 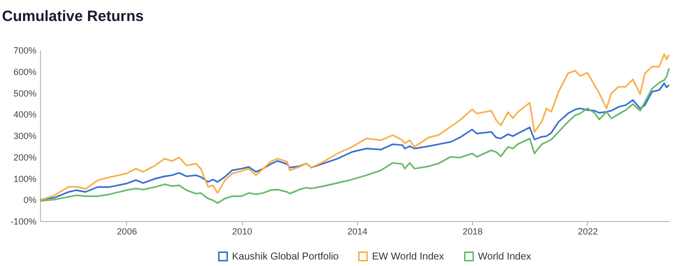 I want to click on y-tick-label: -100%, so click(x=23, y=221).